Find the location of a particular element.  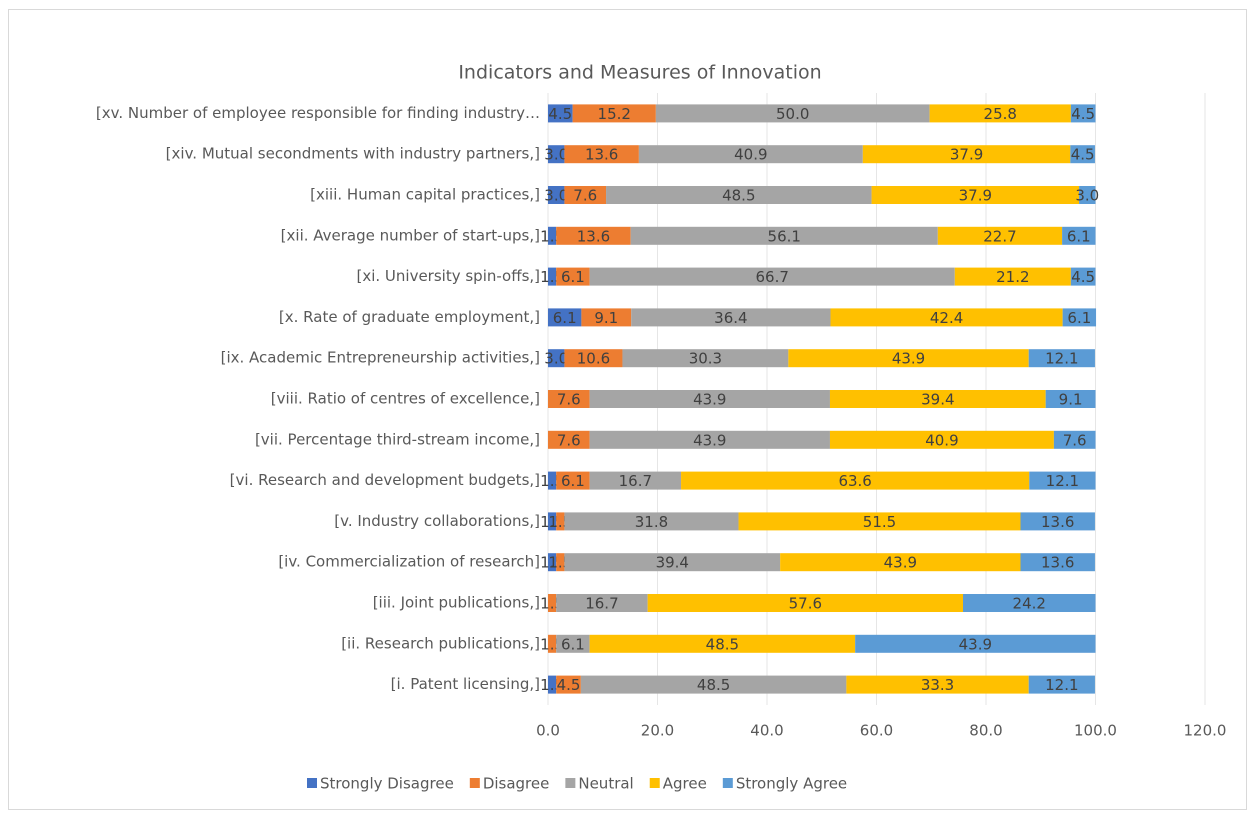

x-tick-label: 20.0 is located at coordinates (657, 731).